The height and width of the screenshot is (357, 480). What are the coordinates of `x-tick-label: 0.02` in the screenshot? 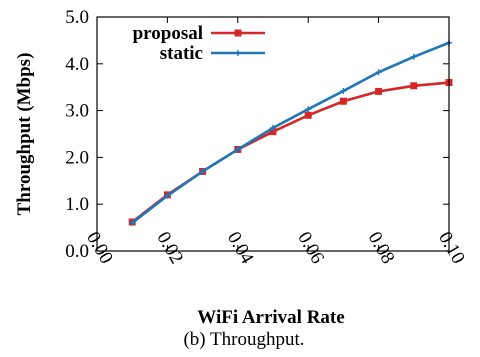 It's located at (169, 247).